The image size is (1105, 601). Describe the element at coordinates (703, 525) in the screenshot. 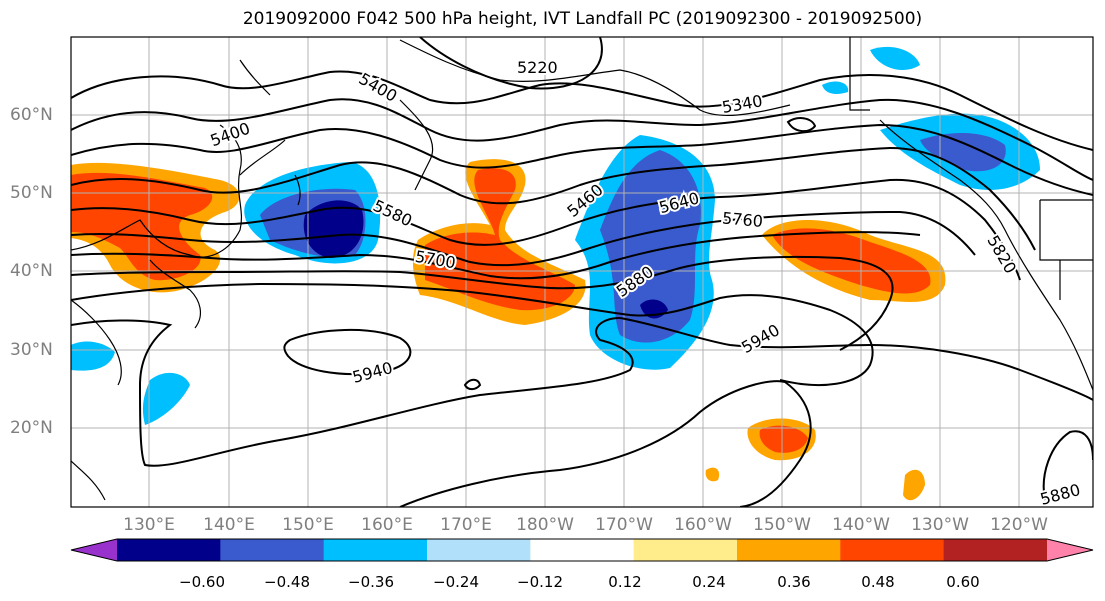

I see `lon-label: 160°W` at that location.